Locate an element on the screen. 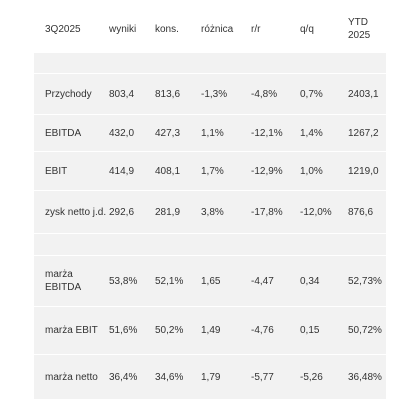 The image size is (400, 414). cell-results: 292,6 is located at coordinates (122, 212).